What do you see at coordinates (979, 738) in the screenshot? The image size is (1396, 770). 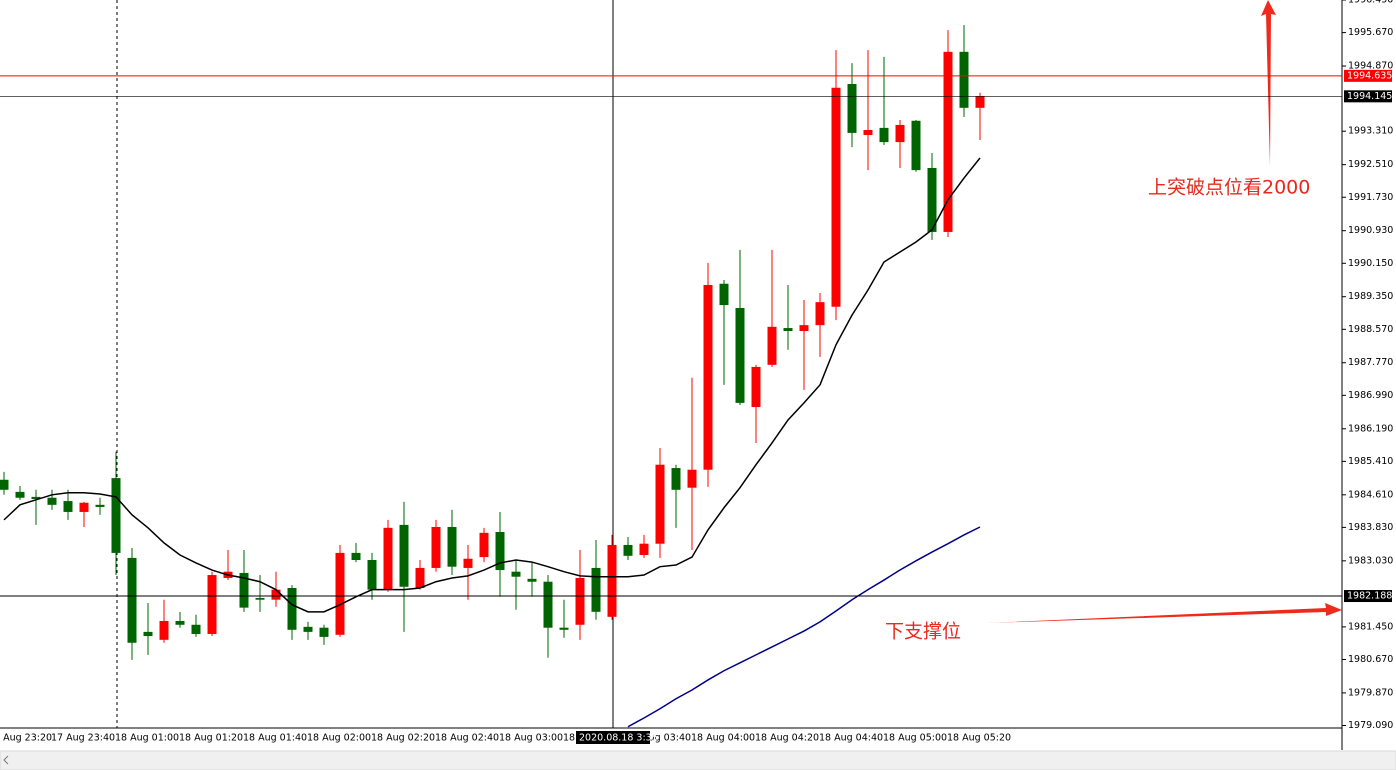 I see `x-tick-label: 18 Aug 05:20` at bounding box center [979, 738].